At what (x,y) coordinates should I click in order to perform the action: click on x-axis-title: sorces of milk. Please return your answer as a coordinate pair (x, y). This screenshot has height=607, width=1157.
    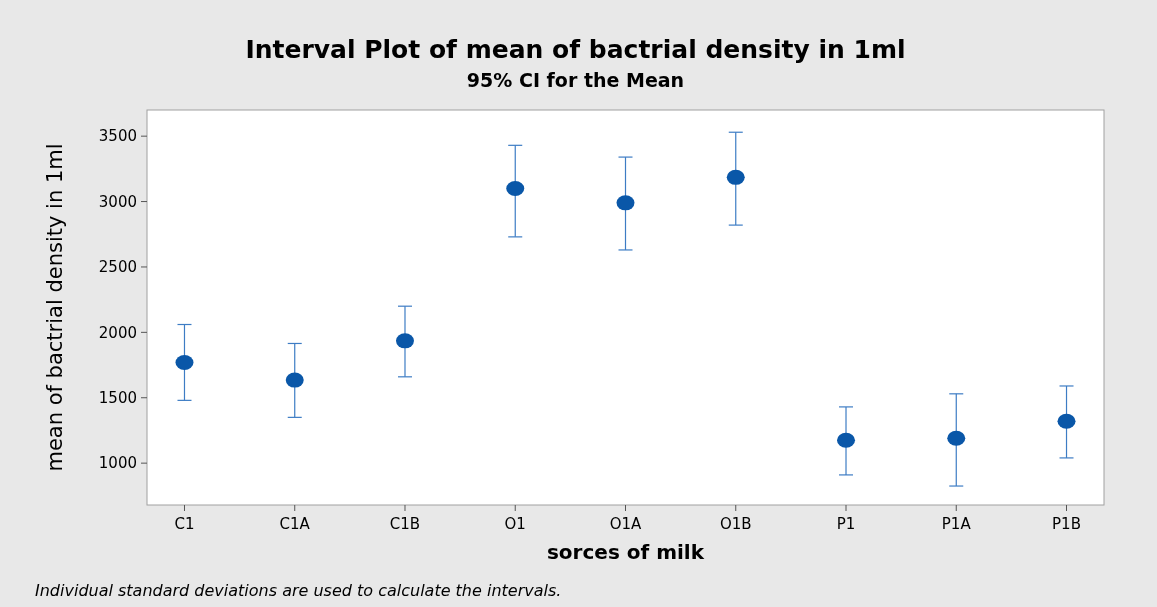
    Looking at the image, I should click on (625, 552).